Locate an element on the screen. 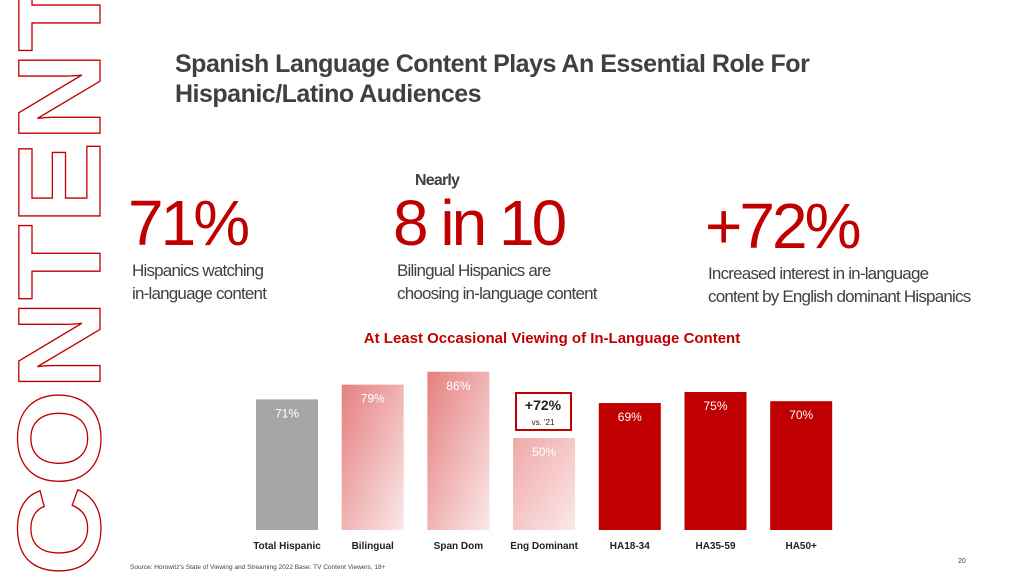 This screenshot has height=576, width=1024. value-label: 50% is located at coordinates (544, 452).